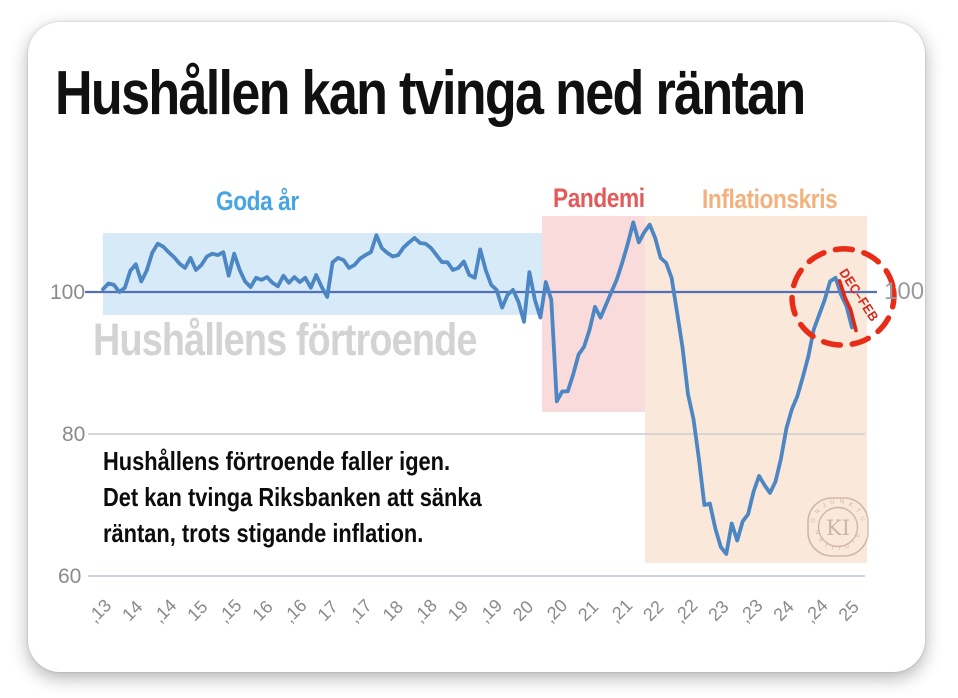 This screenshot has height=698, width=958. I want to click on page-title: Hushållen kan tvinga ned räntan, so click(430, 93).